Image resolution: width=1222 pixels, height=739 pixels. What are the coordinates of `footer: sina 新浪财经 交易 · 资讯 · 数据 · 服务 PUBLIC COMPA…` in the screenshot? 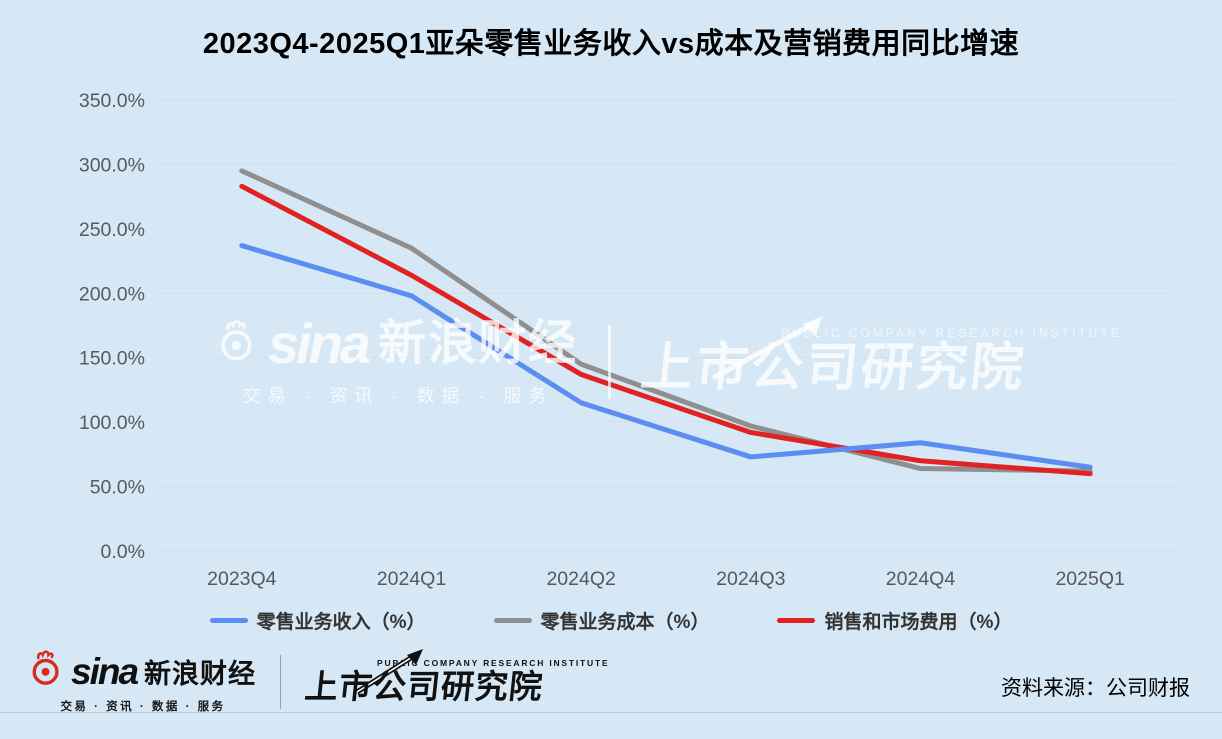 It's located at (611, 680).